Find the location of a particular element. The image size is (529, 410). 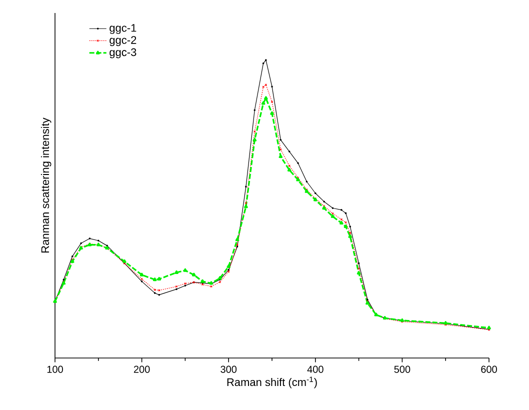

legend-label: ggc-2 is located at coordinates (123, 41).